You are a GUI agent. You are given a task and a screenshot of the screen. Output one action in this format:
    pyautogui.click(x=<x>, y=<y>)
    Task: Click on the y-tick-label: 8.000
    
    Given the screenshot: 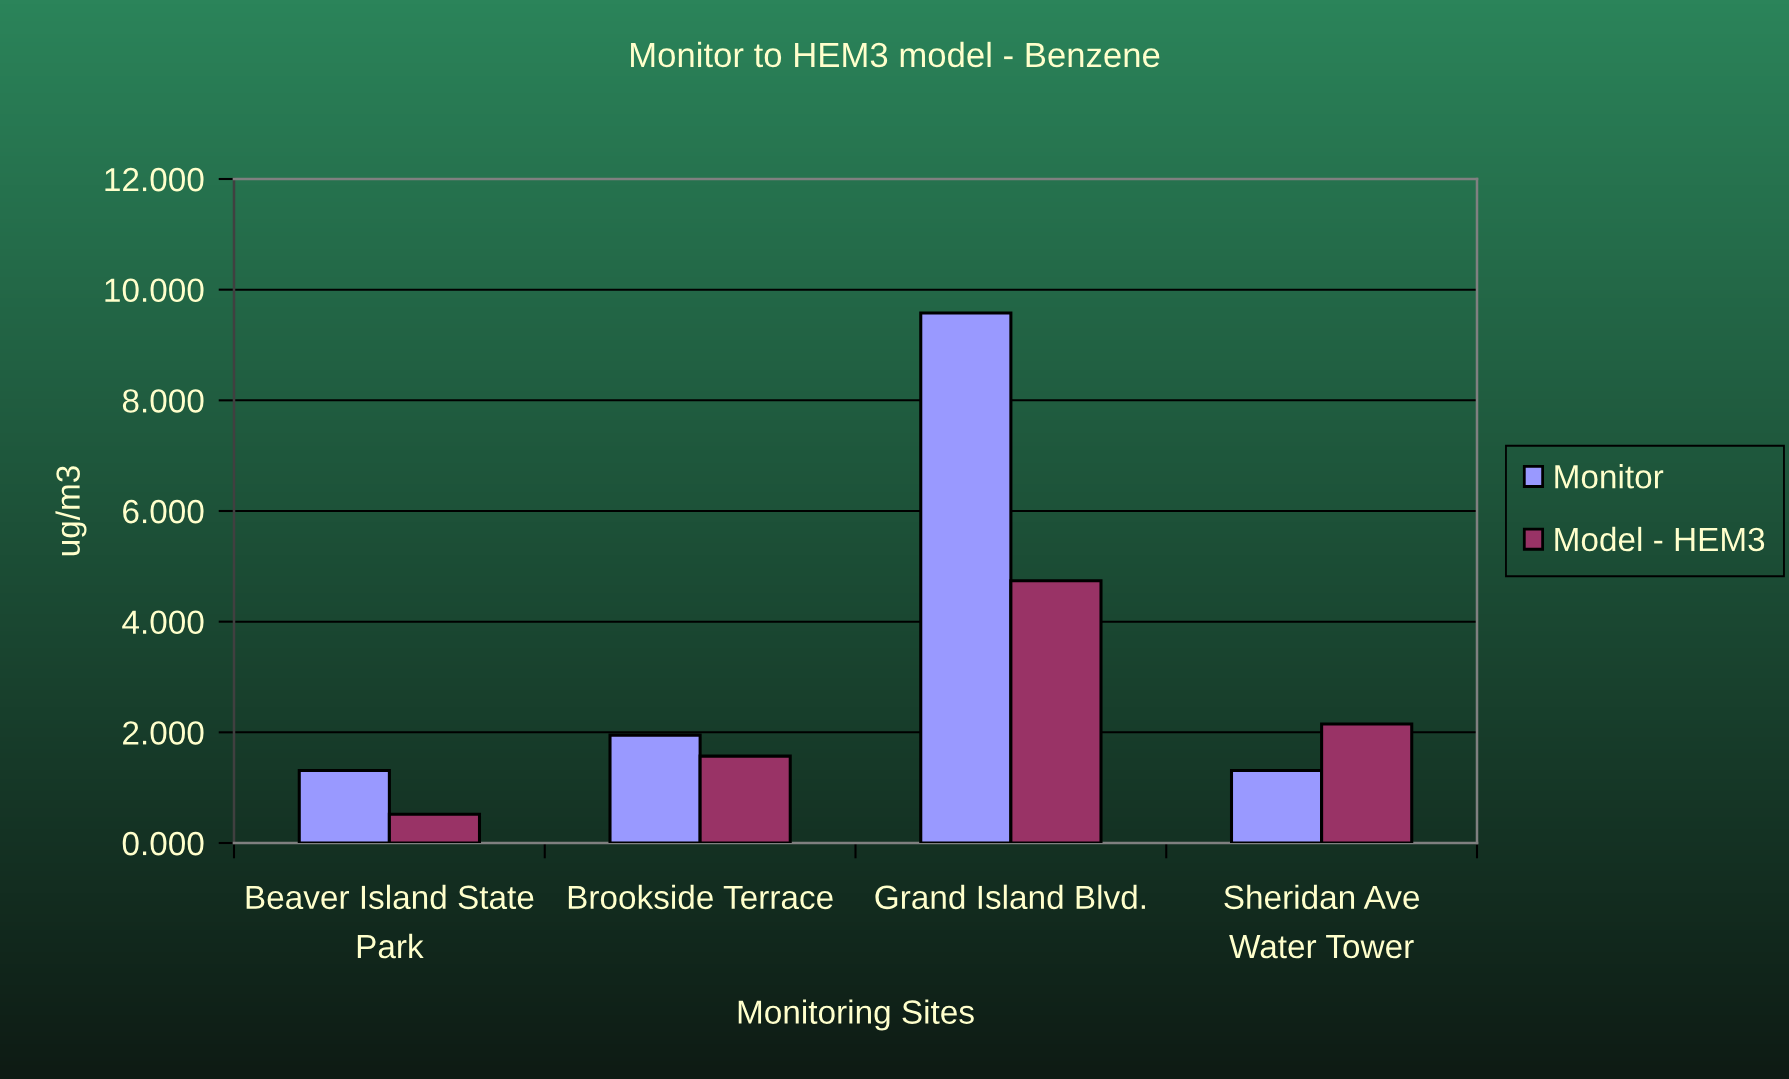 What is the action you would take?
    pyautogui.click(x=163, y=401)
    